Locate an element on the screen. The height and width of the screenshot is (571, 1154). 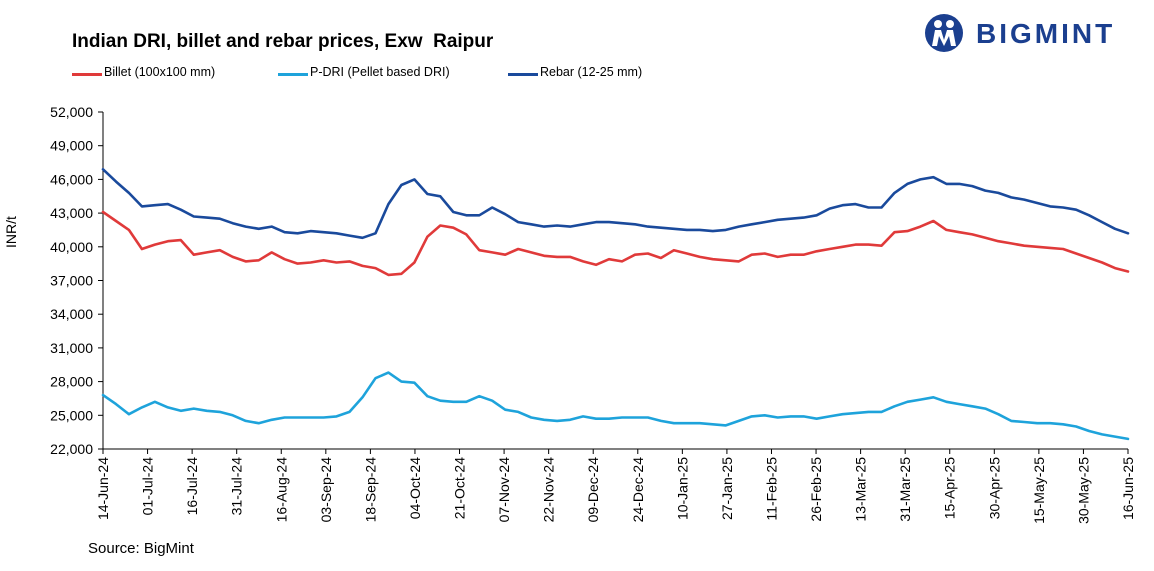
x-tick-label: 18-Sep-24 is located at coordinates (370, 490).